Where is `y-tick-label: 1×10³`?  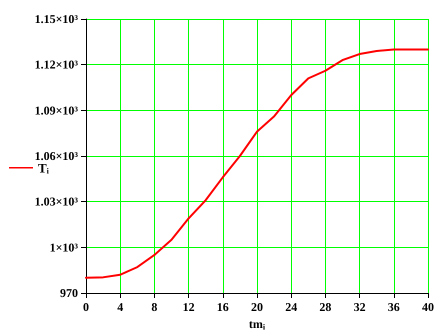 y-tick-label: 1×10³ is located at coordinates (64, 247).